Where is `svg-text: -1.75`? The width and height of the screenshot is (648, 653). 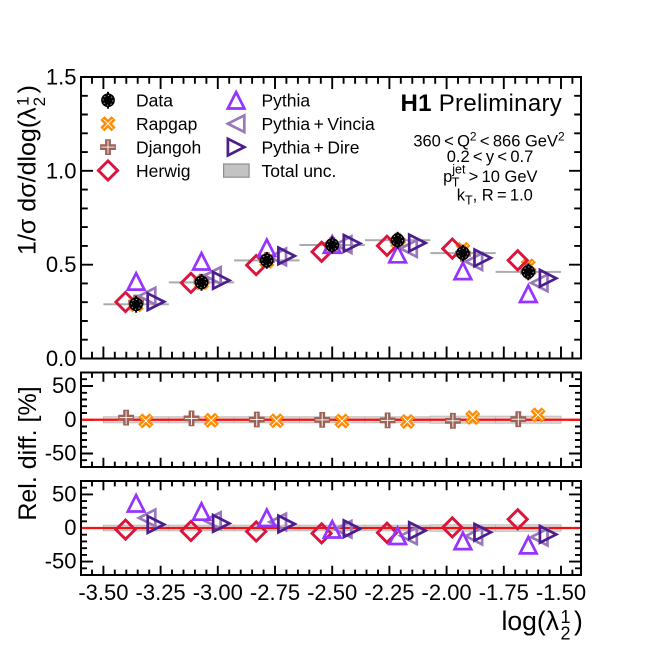 svg-text: -1.75 is located at coordinates (504, 592).